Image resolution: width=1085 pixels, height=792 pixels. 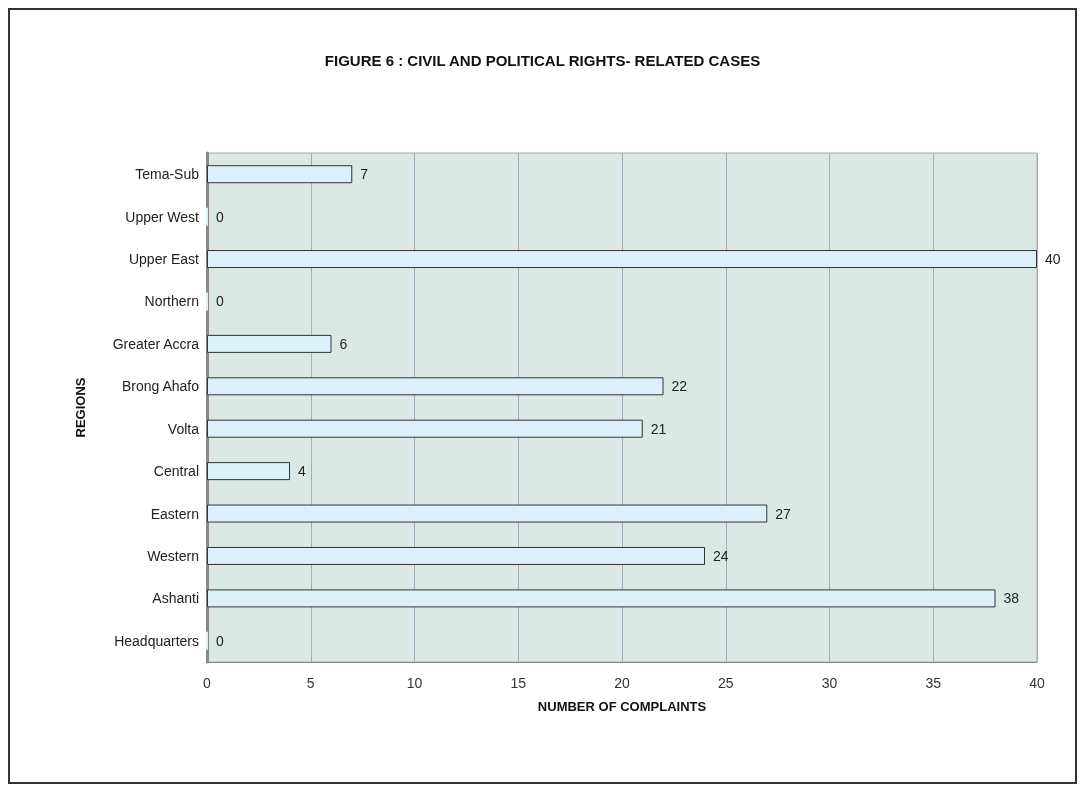 What do you see at coordinates (622, 683) in the screenshot?
I see `x-tick-label: 20` at bounding box center [622, 683].